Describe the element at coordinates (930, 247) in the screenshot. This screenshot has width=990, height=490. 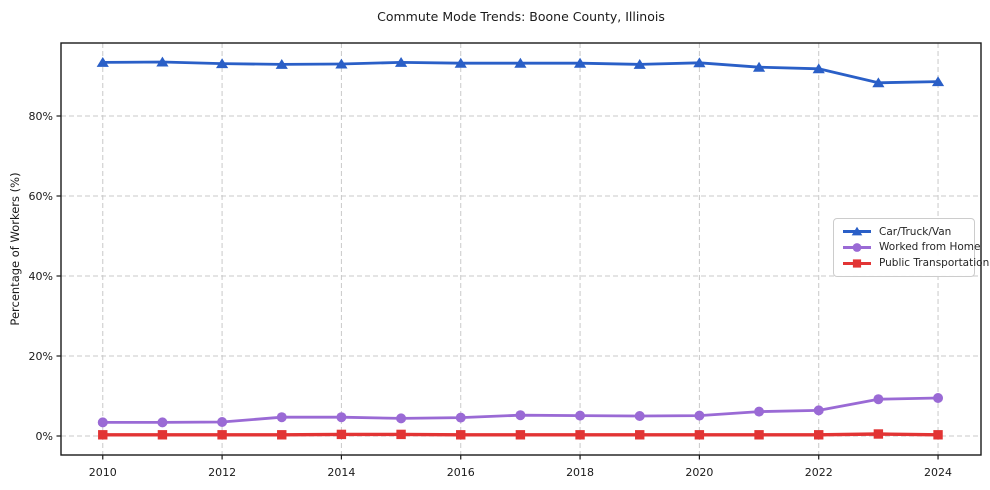
I see `legend-label: Worked from Home` at that location.